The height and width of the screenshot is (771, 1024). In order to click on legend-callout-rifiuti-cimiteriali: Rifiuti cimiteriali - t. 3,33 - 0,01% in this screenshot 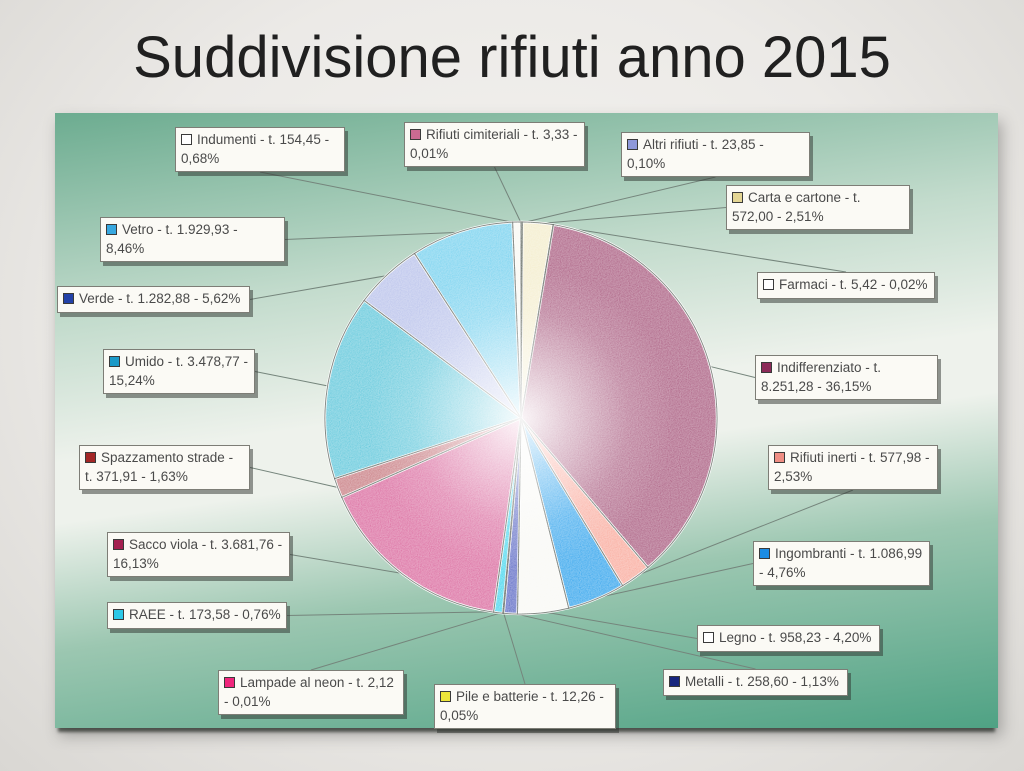, I will do `click(494, 145)`.